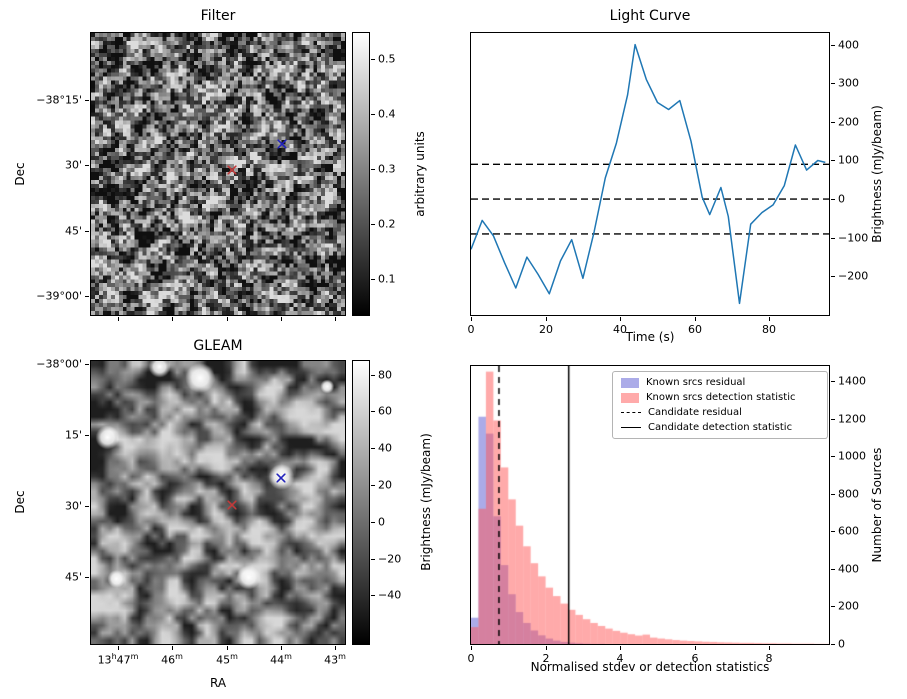 The image size is (907, 699). I want to click on histogram-xlabel: Normalised stdev or detection statistics, so click(650, 667).